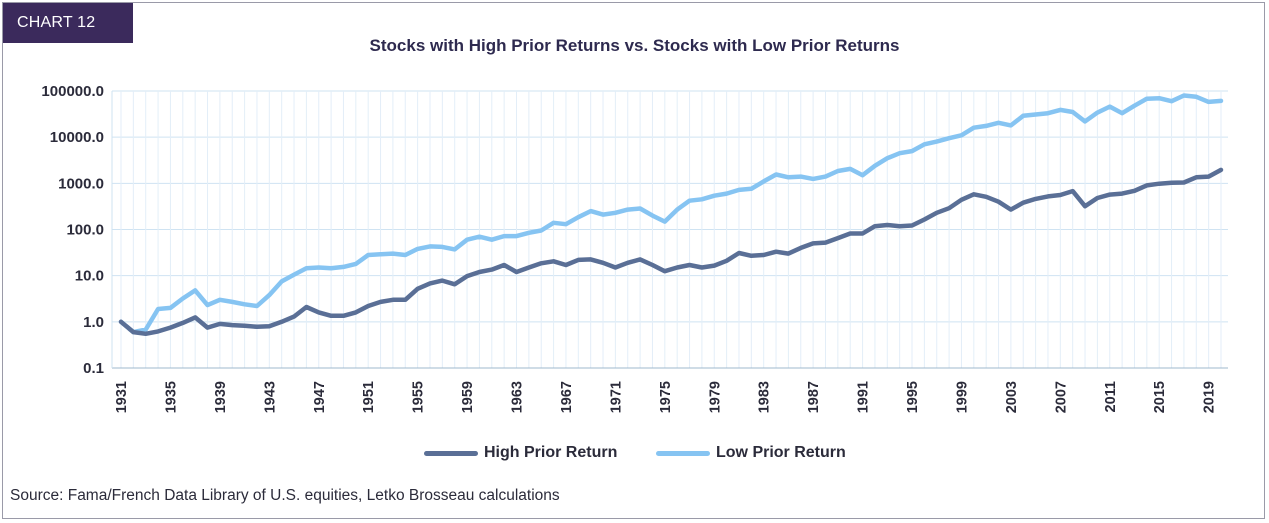 Image resolution: width=1269 pixels, height=523 pixels. I want to click on chart-number-badge: CHART 12, so click(68, 23).